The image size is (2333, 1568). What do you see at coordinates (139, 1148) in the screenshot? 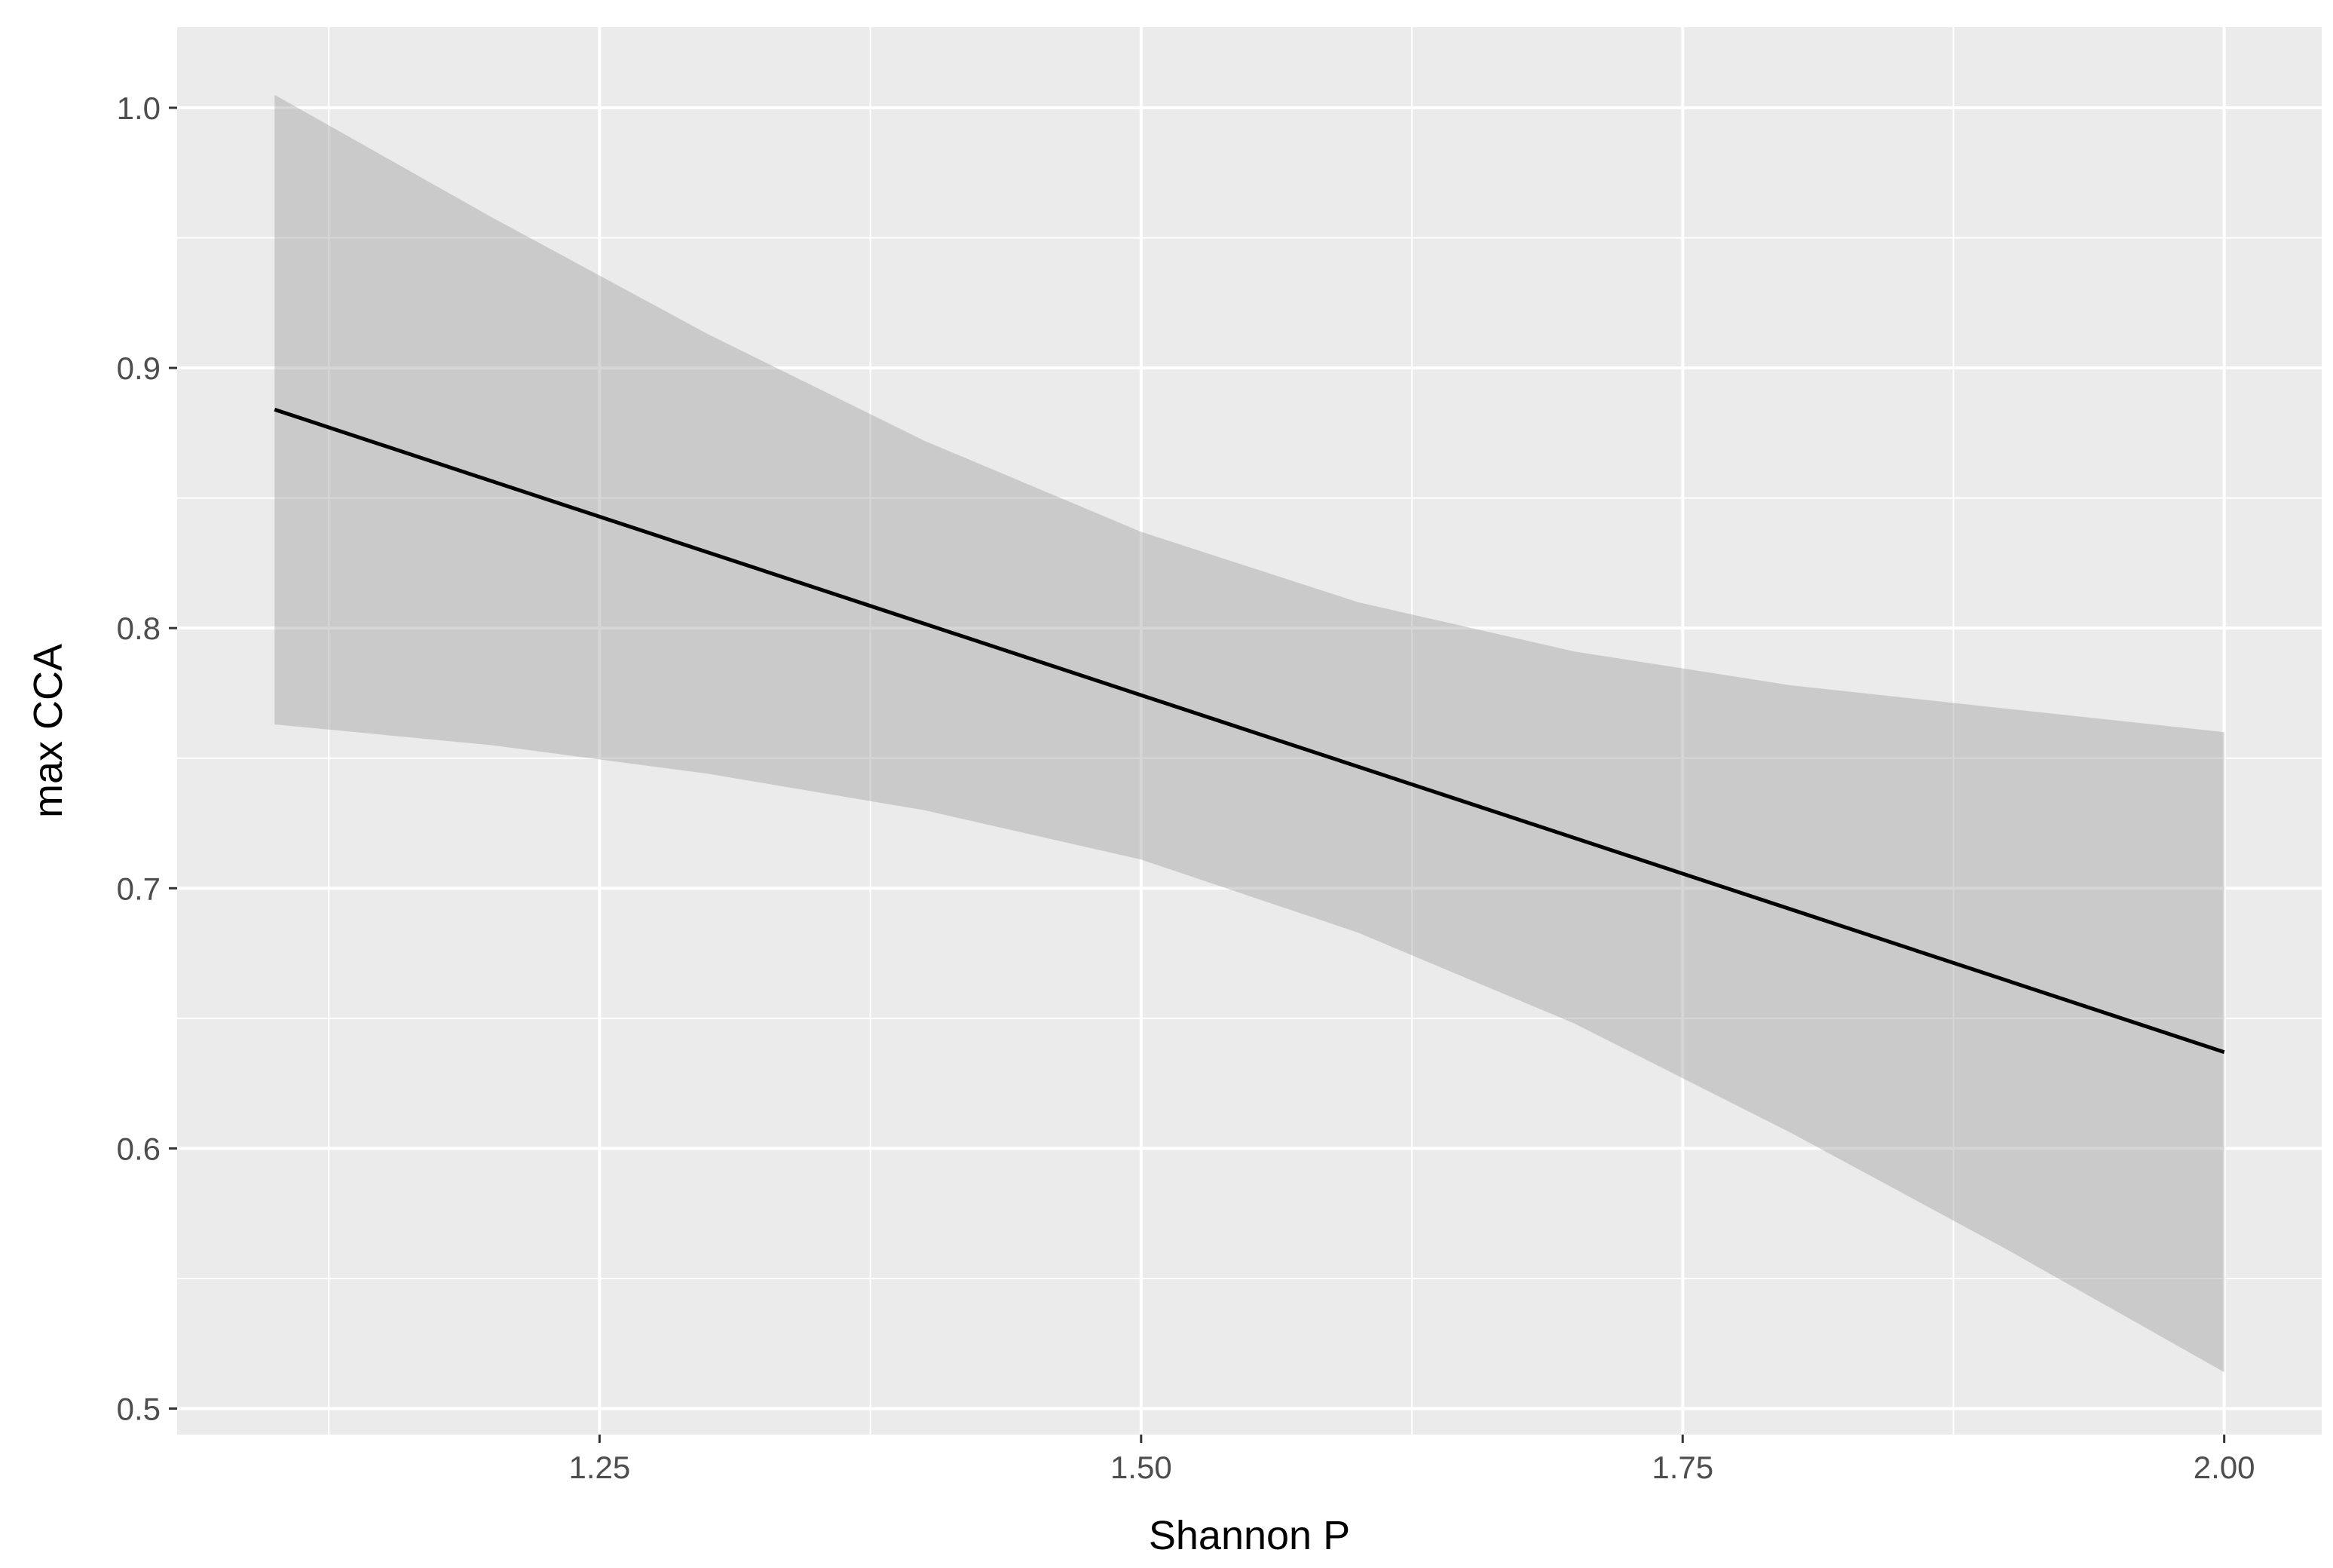
I see `y-tick-label: 0.6` at bounding box center [139, 1148].